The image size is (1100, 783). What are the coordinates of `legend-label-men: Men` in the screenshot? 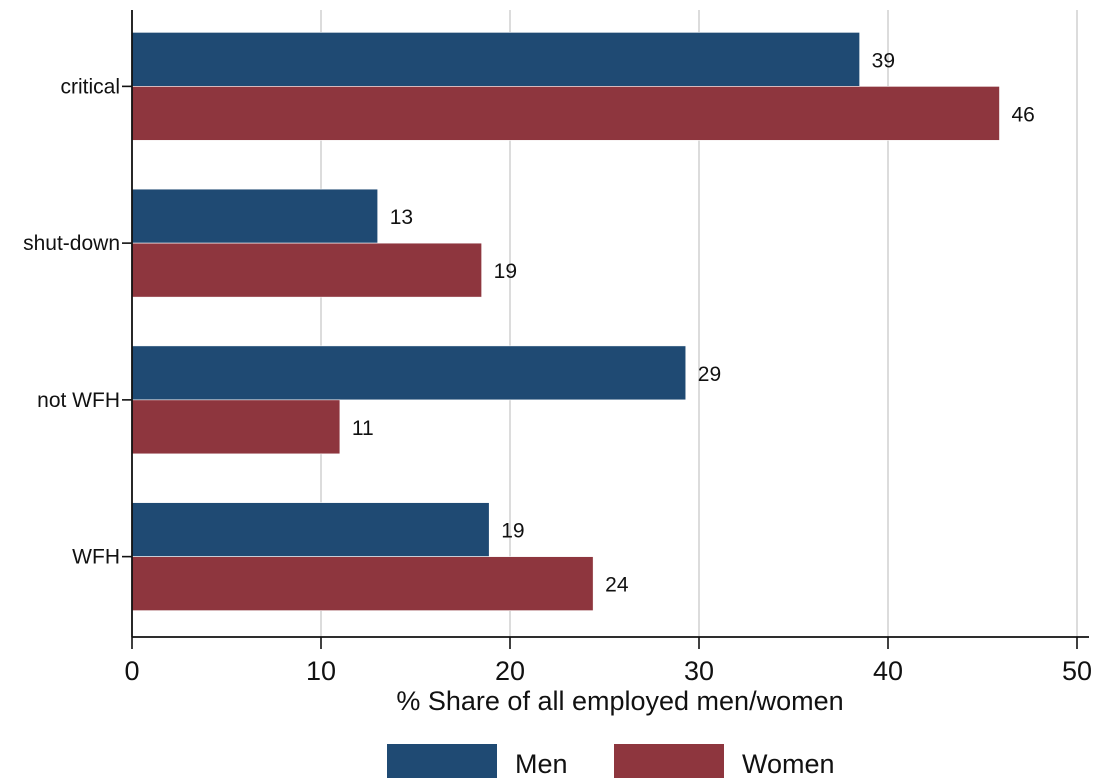 It's located at (541, 763).